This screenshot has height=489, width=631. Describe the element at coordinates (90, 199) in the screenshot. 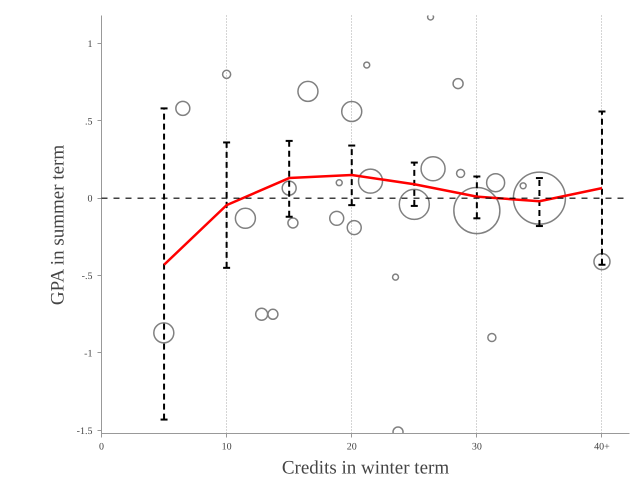

I see `y-tick-label: 0` at that location.